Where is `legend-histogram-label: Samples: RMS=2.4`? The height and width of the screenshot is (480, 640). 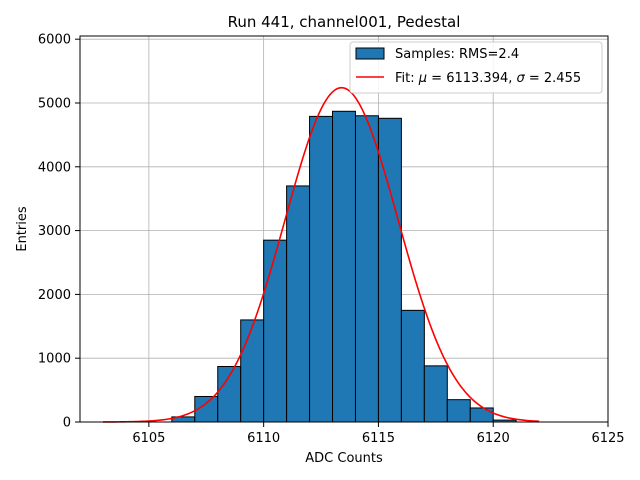 legend-histogram-label: Samples: RMS=2.4 is located at coordinates (457, 54).